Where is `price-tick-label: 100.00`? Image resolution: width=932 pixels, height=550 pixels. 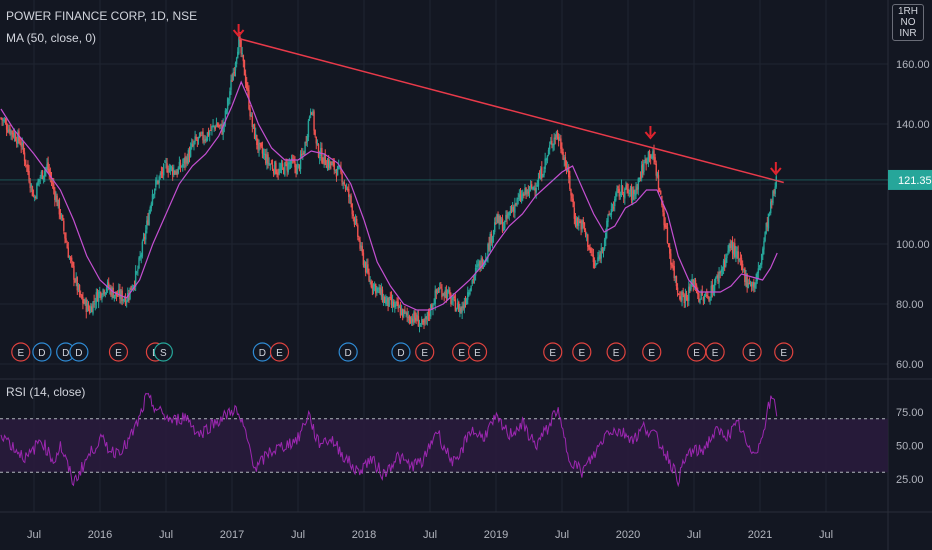
price-tick-label: 100.00 is located at coordinates (913, 245).